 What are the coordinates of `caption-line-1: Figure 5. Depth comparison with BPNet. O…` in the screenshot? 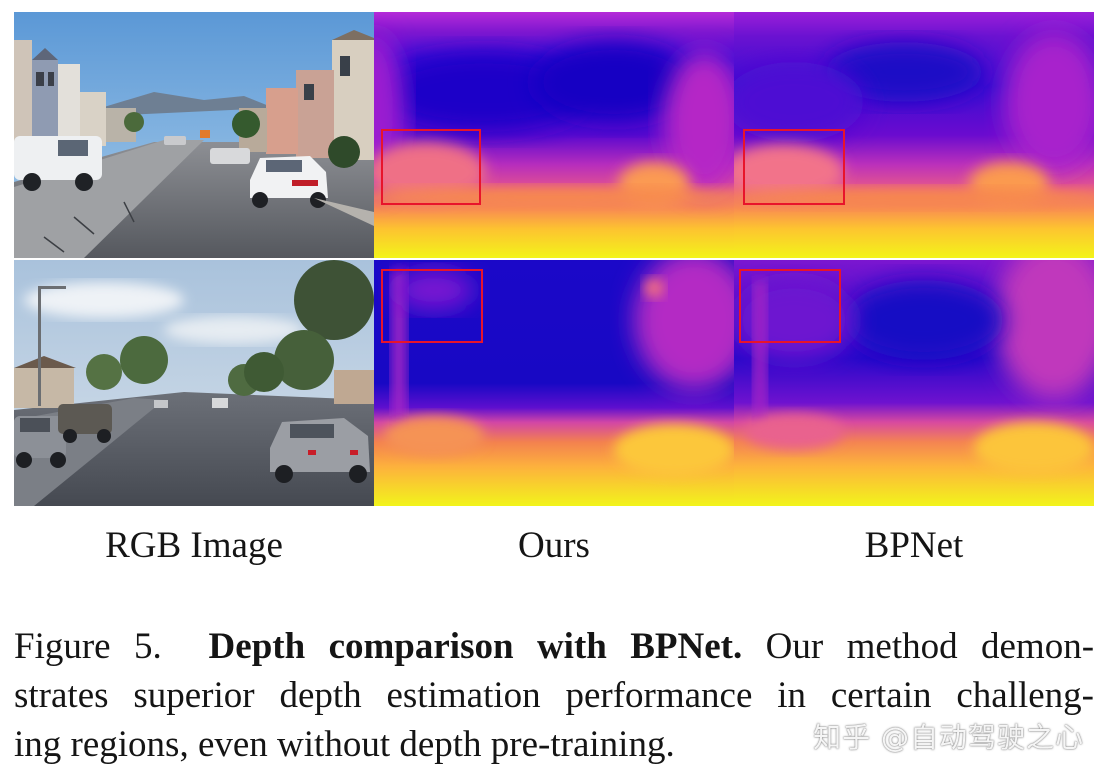 It's located at (554, 646).